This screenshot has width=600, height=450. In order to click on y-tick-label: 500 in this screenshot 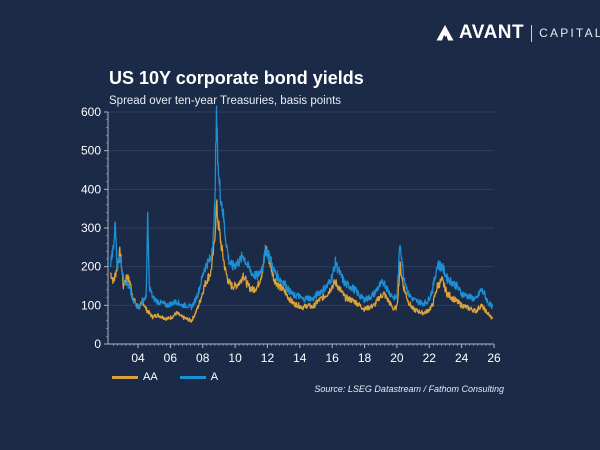, I will do `click(91, 151)`.